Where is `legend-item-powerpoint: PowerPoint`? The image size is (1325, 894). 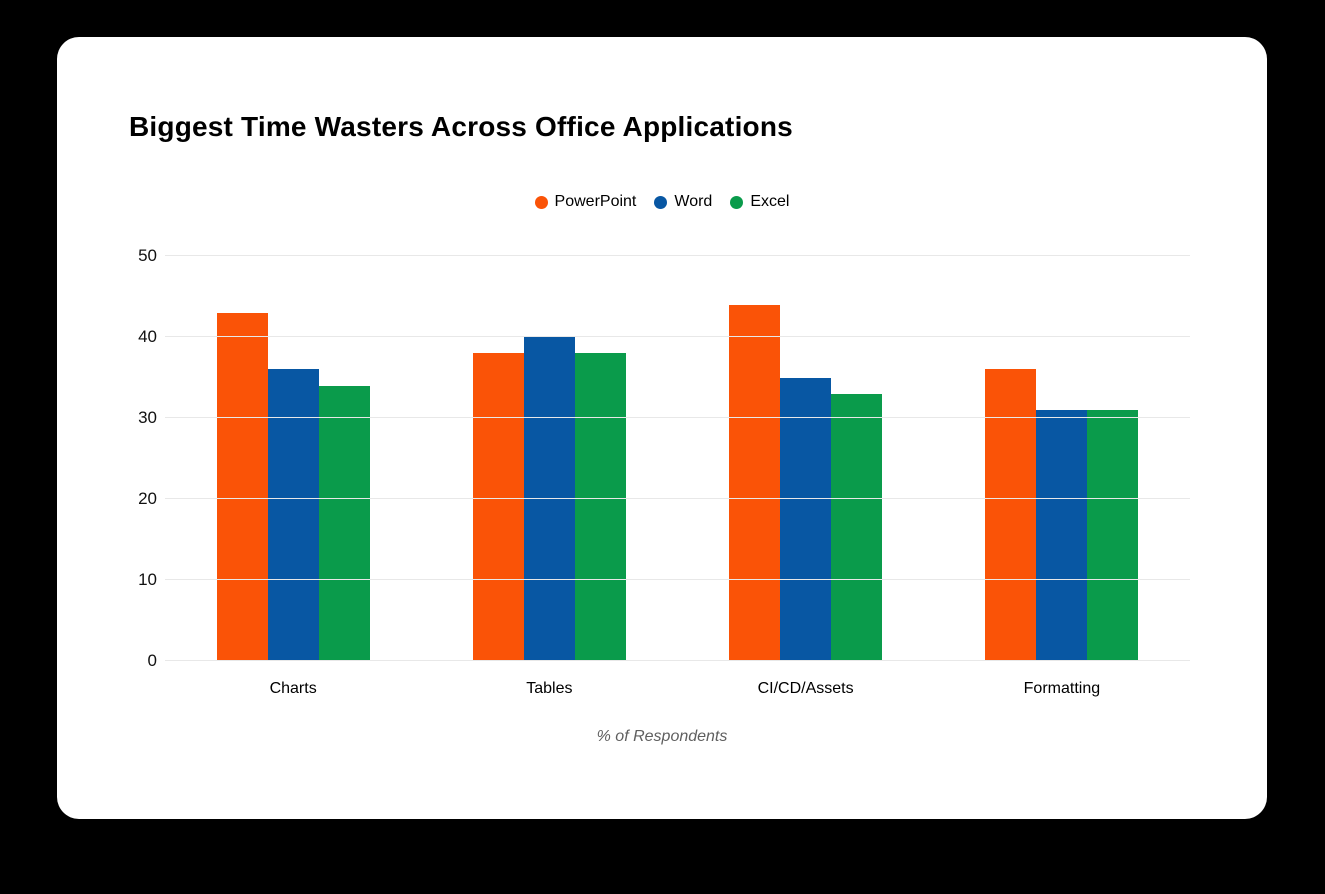 legend-item-powerpoint: PowerPoint is located at coordinates (585, 202).